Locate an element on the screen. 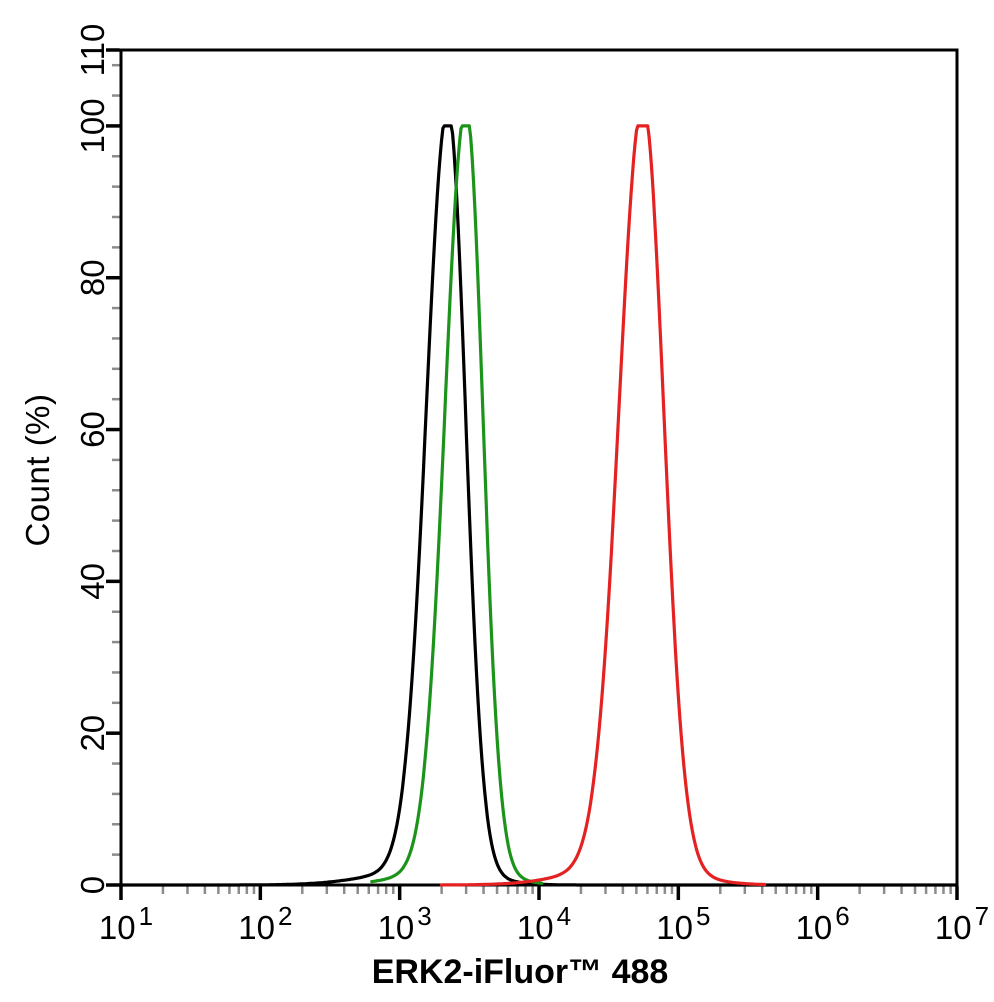  x-tick-label: 10 2 is located at coordinates (265, 923).